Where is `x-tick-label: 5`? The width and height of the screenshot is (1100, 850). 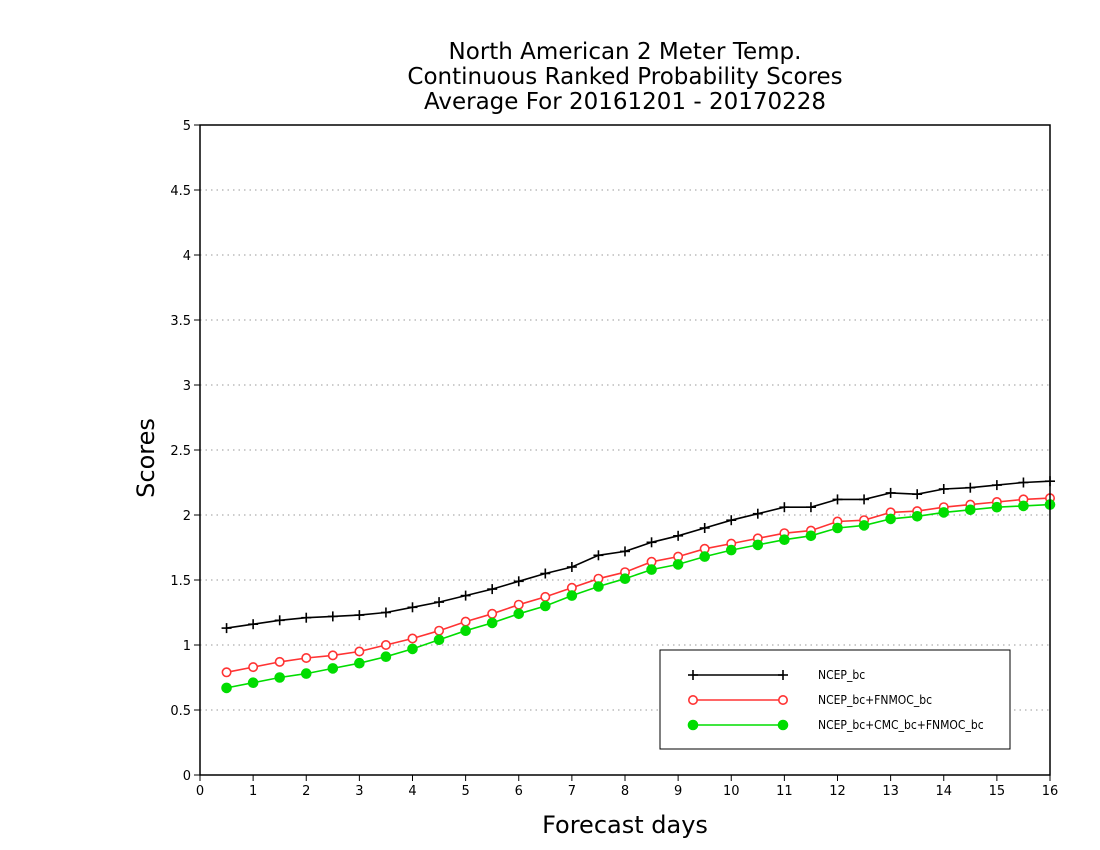
x-tick-label: 5 is located at coordinates (465, 791).